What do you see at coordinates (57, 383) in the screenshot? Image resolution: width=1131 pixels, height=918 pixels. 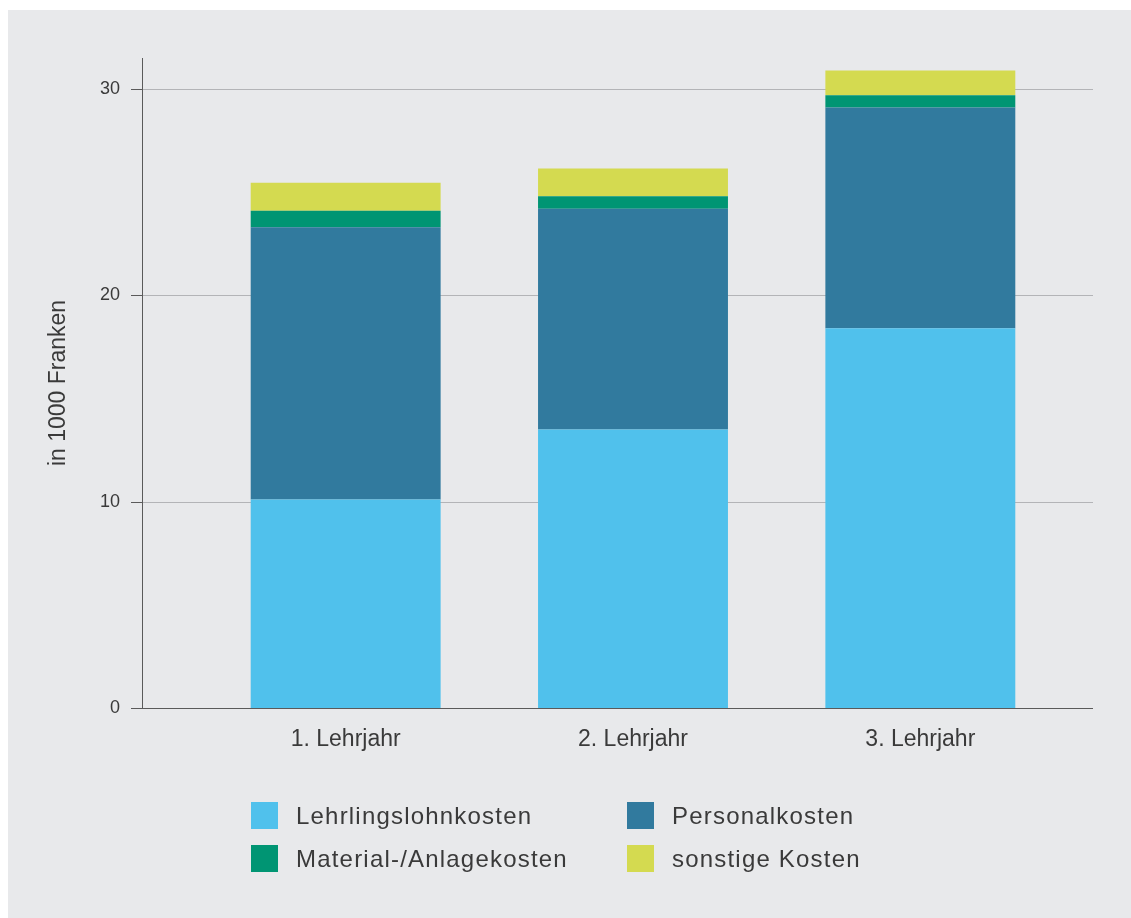 I see `y-axis-title: in 1000 Franken` at bounding box center [57, 383].